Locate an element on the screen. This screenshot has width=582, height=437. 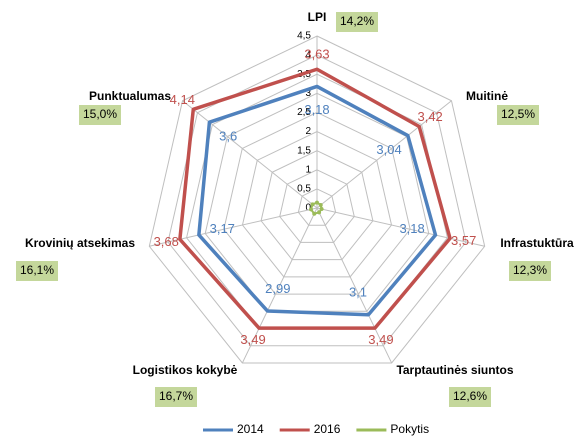
category-label: Muitinė is located at coordinates (487, 96).